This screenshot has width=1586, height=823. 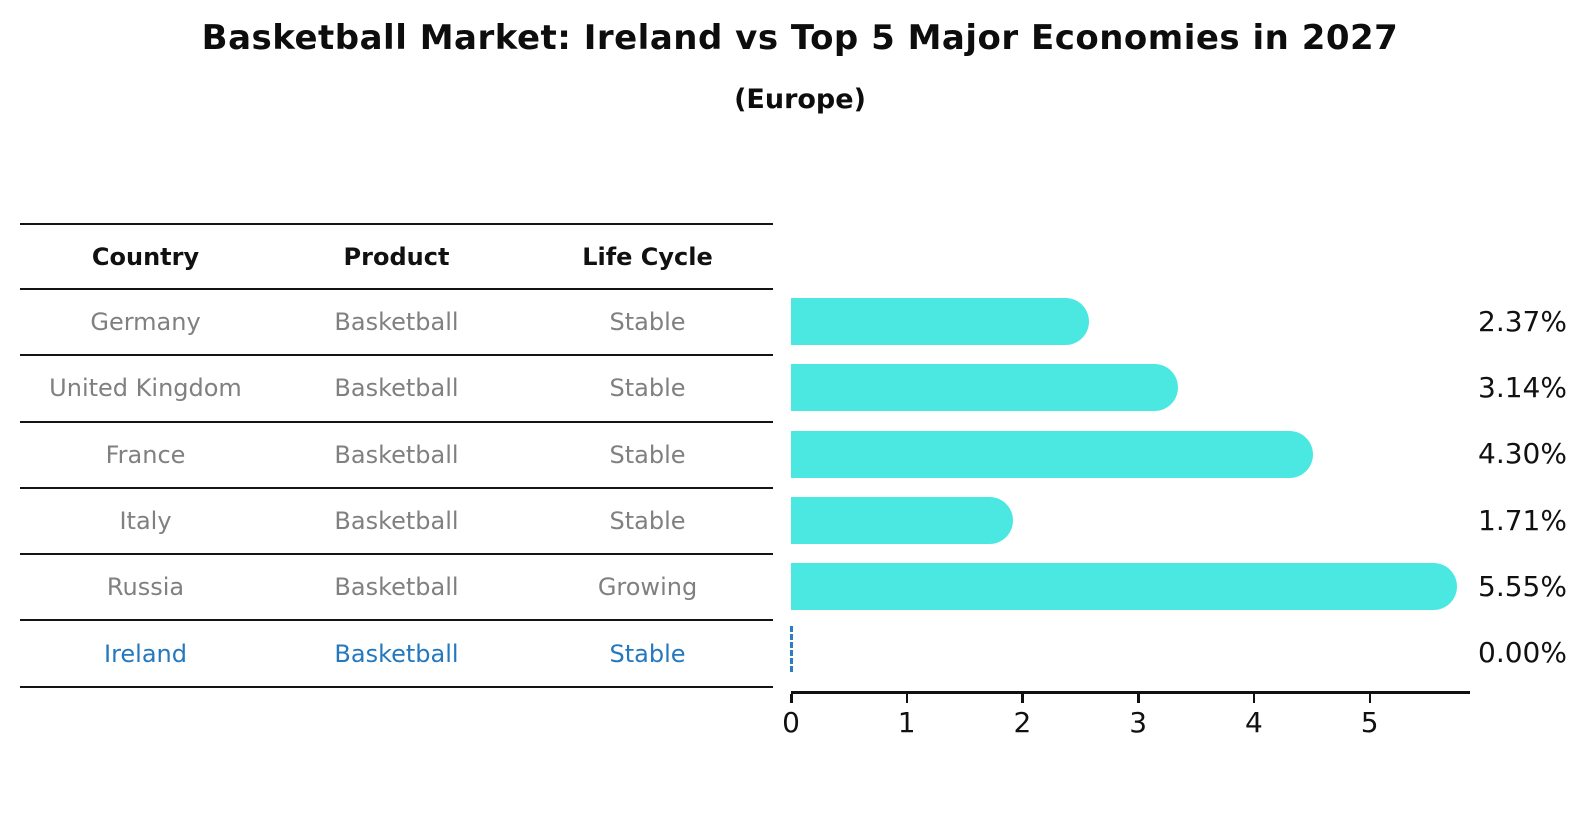 What do you see at coordinates (1130, 692) in the screenshot?
I see `x-axis-line` at bounding box center [1130, 692].